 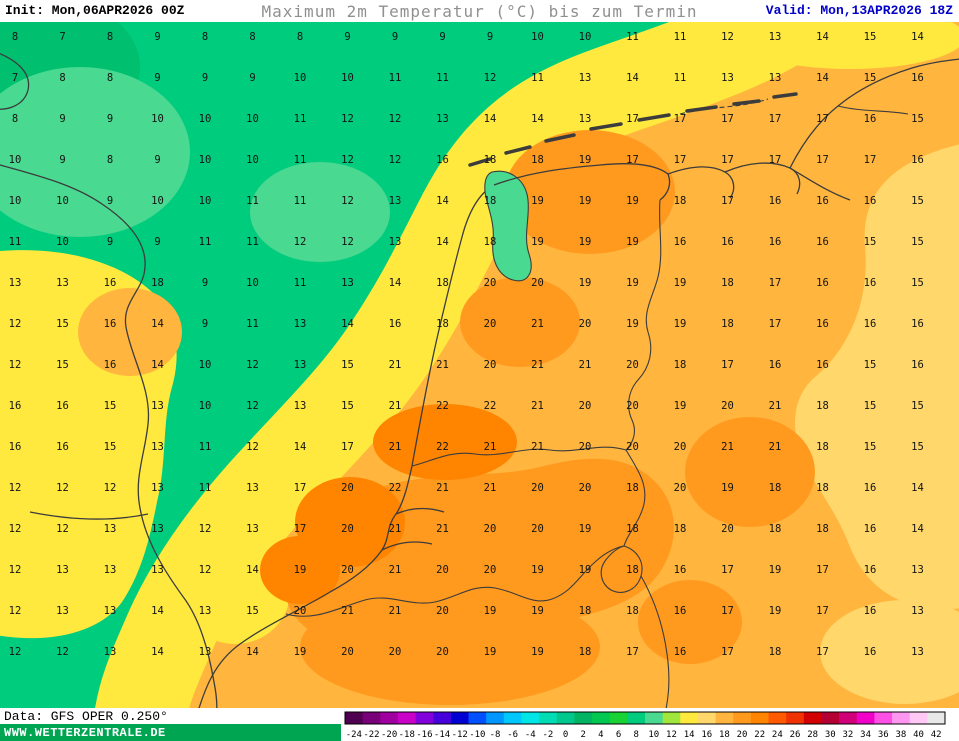 What do you see at coordinates (460, 735) in the screenshot?
I see `legend-tick-label: -12` at bounding box center [460, 735].